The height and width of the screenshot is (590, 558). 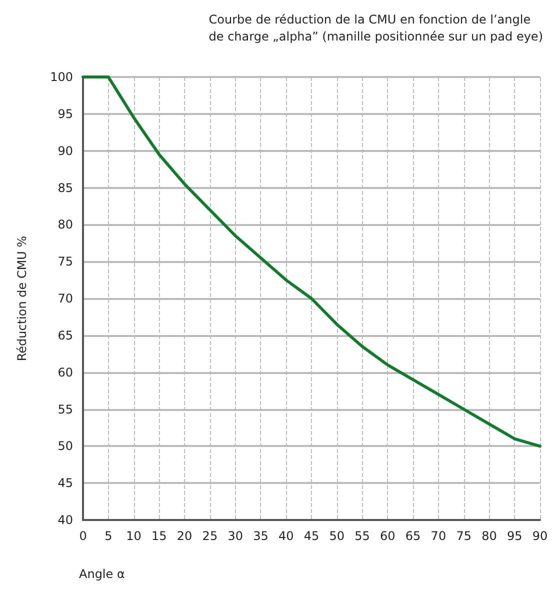 I want to click on y-tick-label: 55, so click(x=65, y=409).